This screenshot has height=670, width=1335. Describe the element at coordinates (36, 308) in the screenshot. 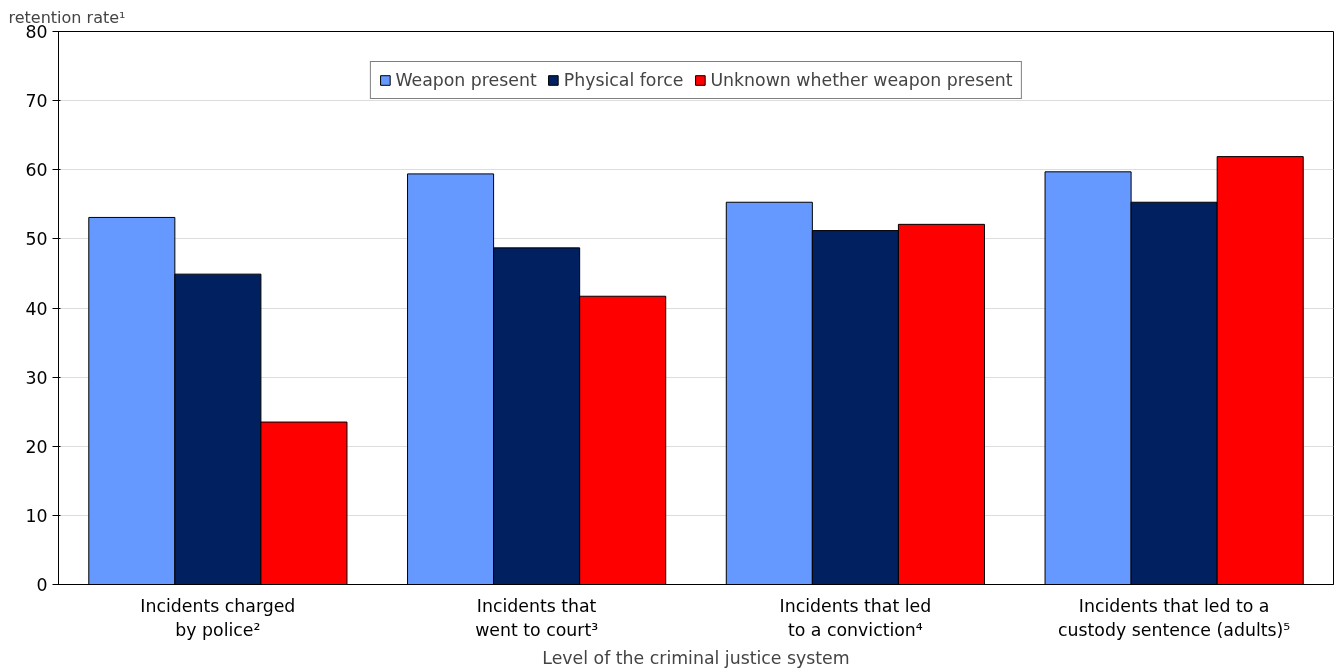

I see `y-tick-label: 40` at that location.